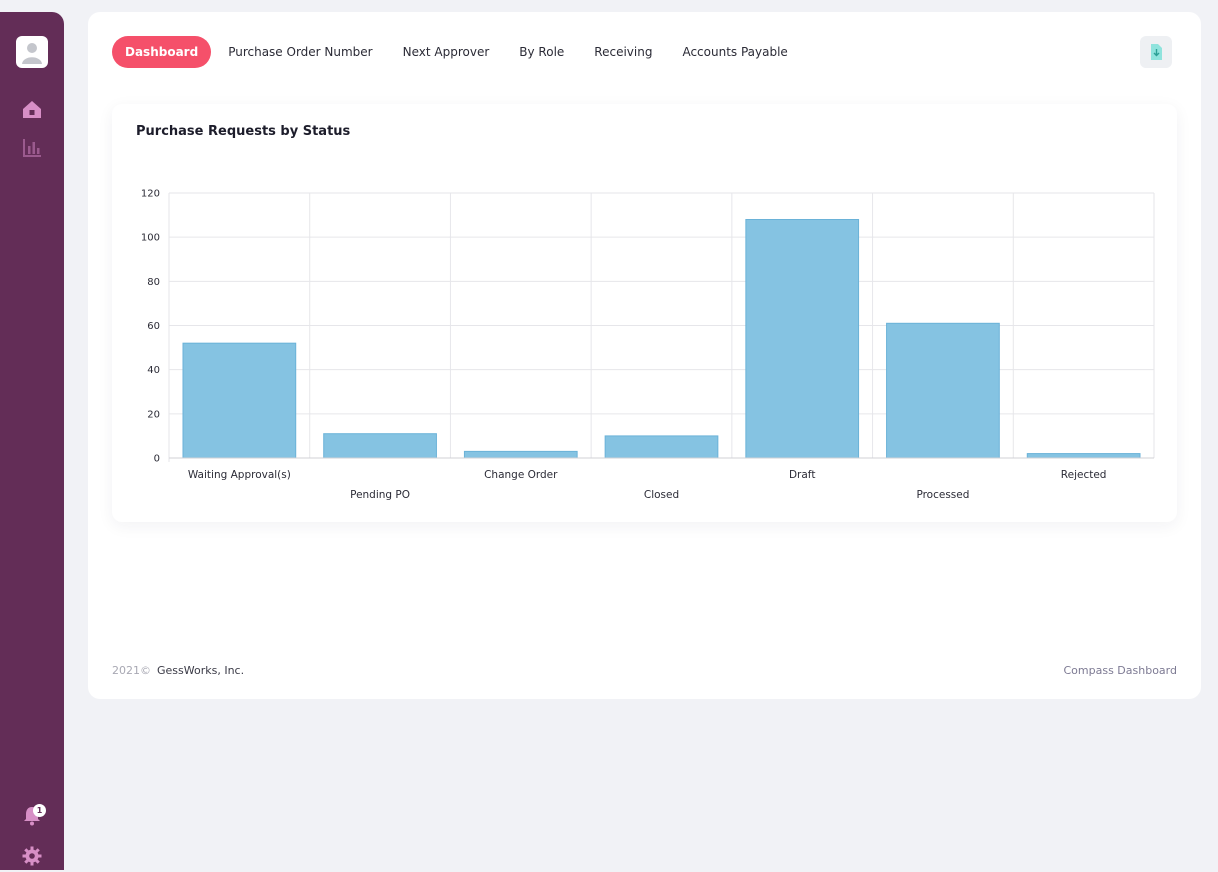 This screenshot has width=1218, height=872. Describe the element at coordinates (943, 390) in the screenshot. I see `bar-processed` at that location.